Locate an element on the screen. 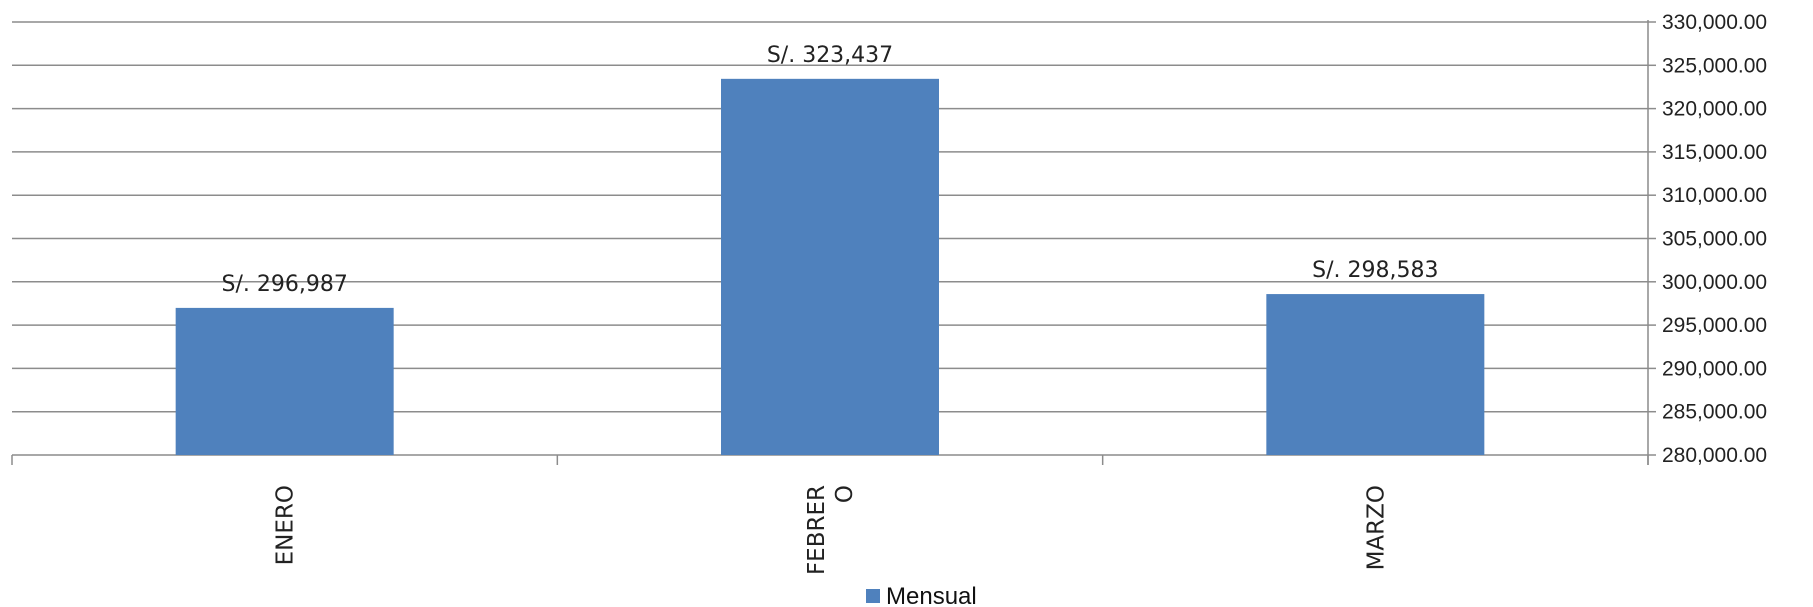 The width and height of the screenshot is (1813, 607). y-tick-label: 310,000.00 is located at coordinates (1714, 195).